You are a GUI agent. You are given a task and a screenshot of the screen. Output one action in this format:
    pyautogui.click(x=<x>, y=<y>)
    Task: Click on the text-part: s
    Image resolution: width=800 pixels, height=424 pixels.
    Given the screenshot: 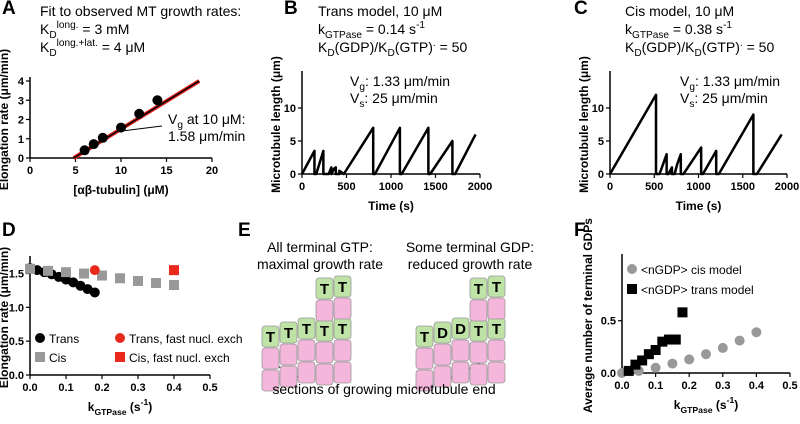 What is the action you would take?
    pyautogui.click(x=361, y=104)
    